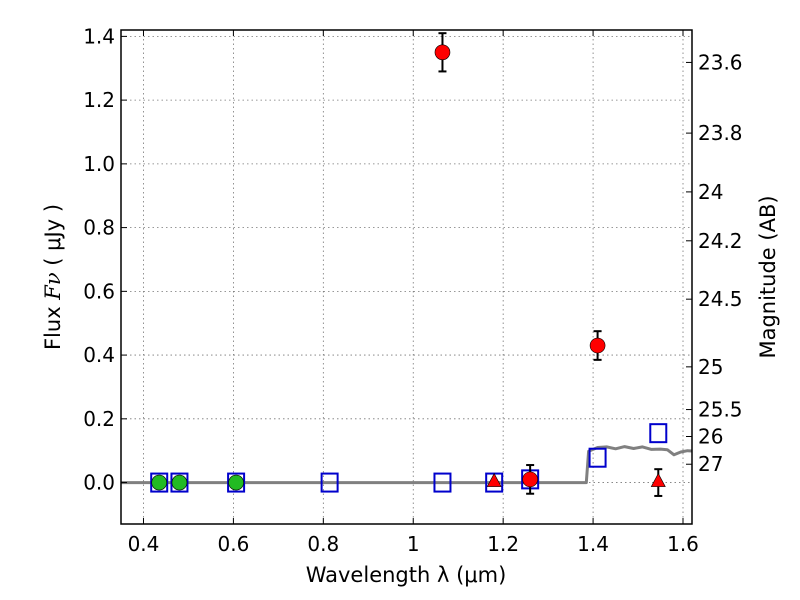  Describe the element at coordinates (99, 419) in the screenshot. I see `y-tick-label: 0.2` at that location.